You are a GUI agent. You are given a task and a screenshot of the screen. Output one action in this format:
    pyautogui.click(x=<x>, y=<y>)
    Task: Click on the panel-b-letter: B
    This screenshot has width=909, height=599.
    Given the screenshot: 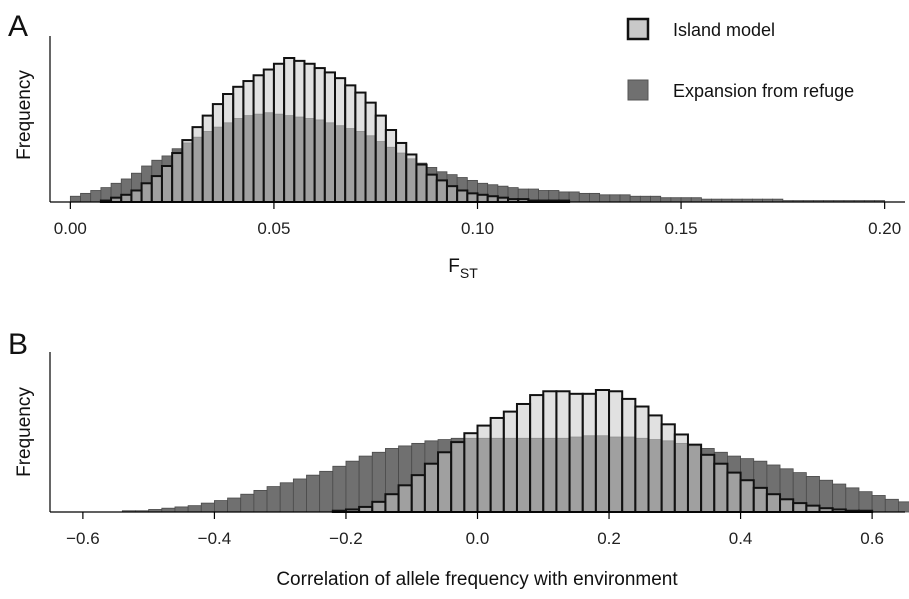 What is the action you would take?
    pyautogui.click(x=18, y=344)
    